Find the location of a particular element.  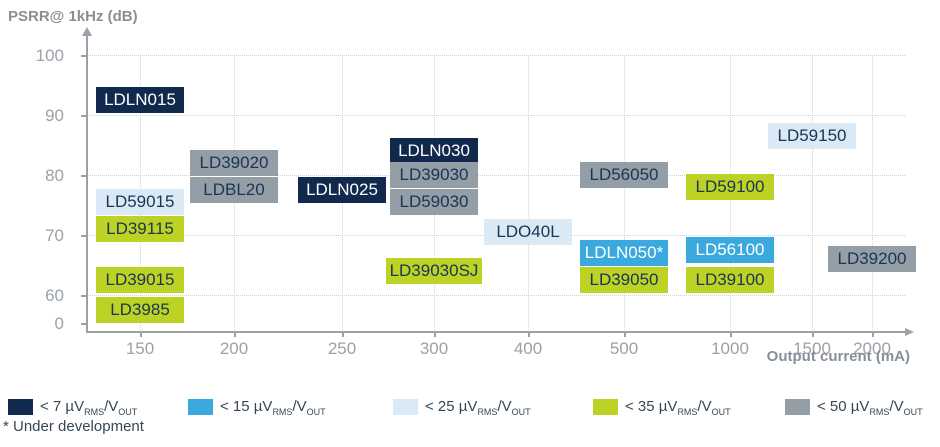

x-tick-label-1000: 1000 is located at coordinates (730, 348).